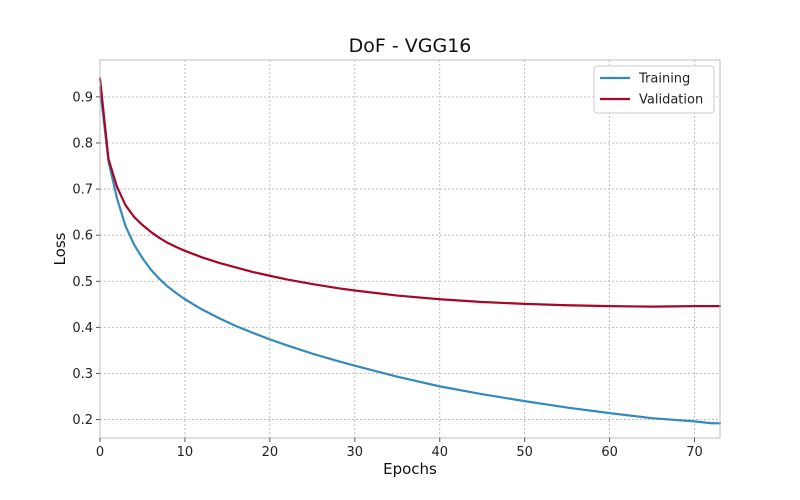  I want to click on x-tick-label: 10, so click(185, 452).